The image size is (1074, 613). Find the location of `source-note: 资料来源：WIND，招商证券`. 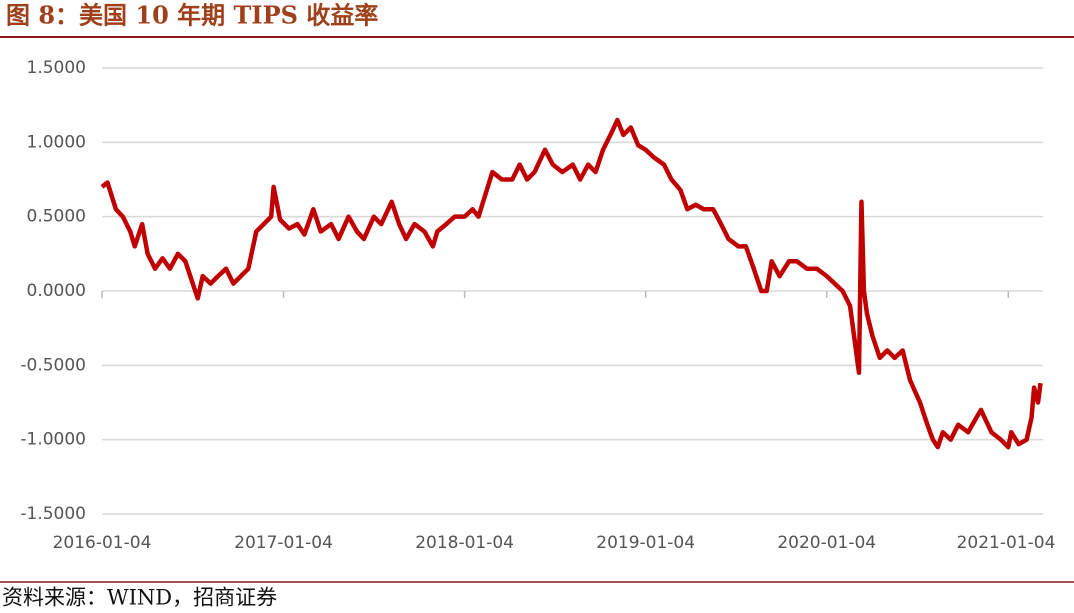

source-note: 资料来源：WIND，招商证券 is located at coordinates (139, 598).